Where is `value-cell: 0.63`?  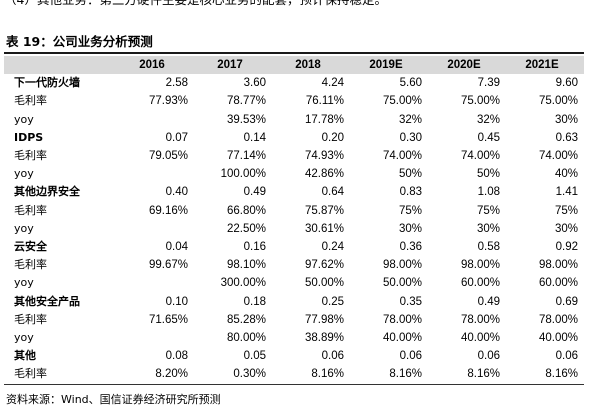 value-cell: 0.63 is located at coordinates (566, 137).